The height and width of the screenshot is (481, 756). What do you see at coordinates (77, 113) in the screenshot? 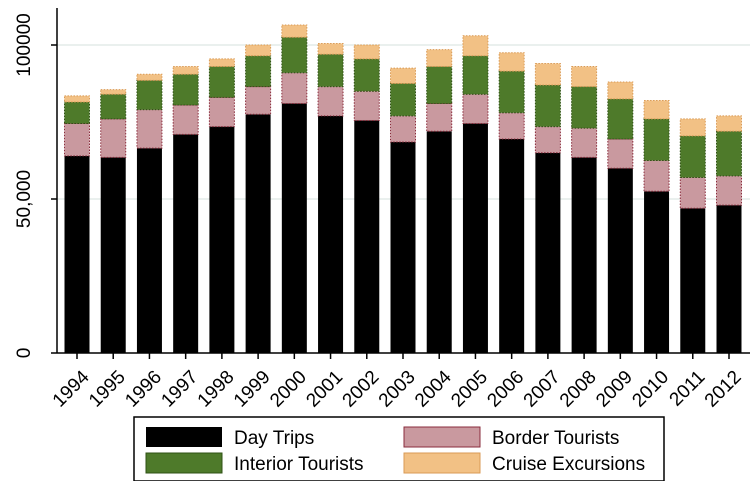
I see `bar-interior-tourists-1994` at bounding box center [77, 113].